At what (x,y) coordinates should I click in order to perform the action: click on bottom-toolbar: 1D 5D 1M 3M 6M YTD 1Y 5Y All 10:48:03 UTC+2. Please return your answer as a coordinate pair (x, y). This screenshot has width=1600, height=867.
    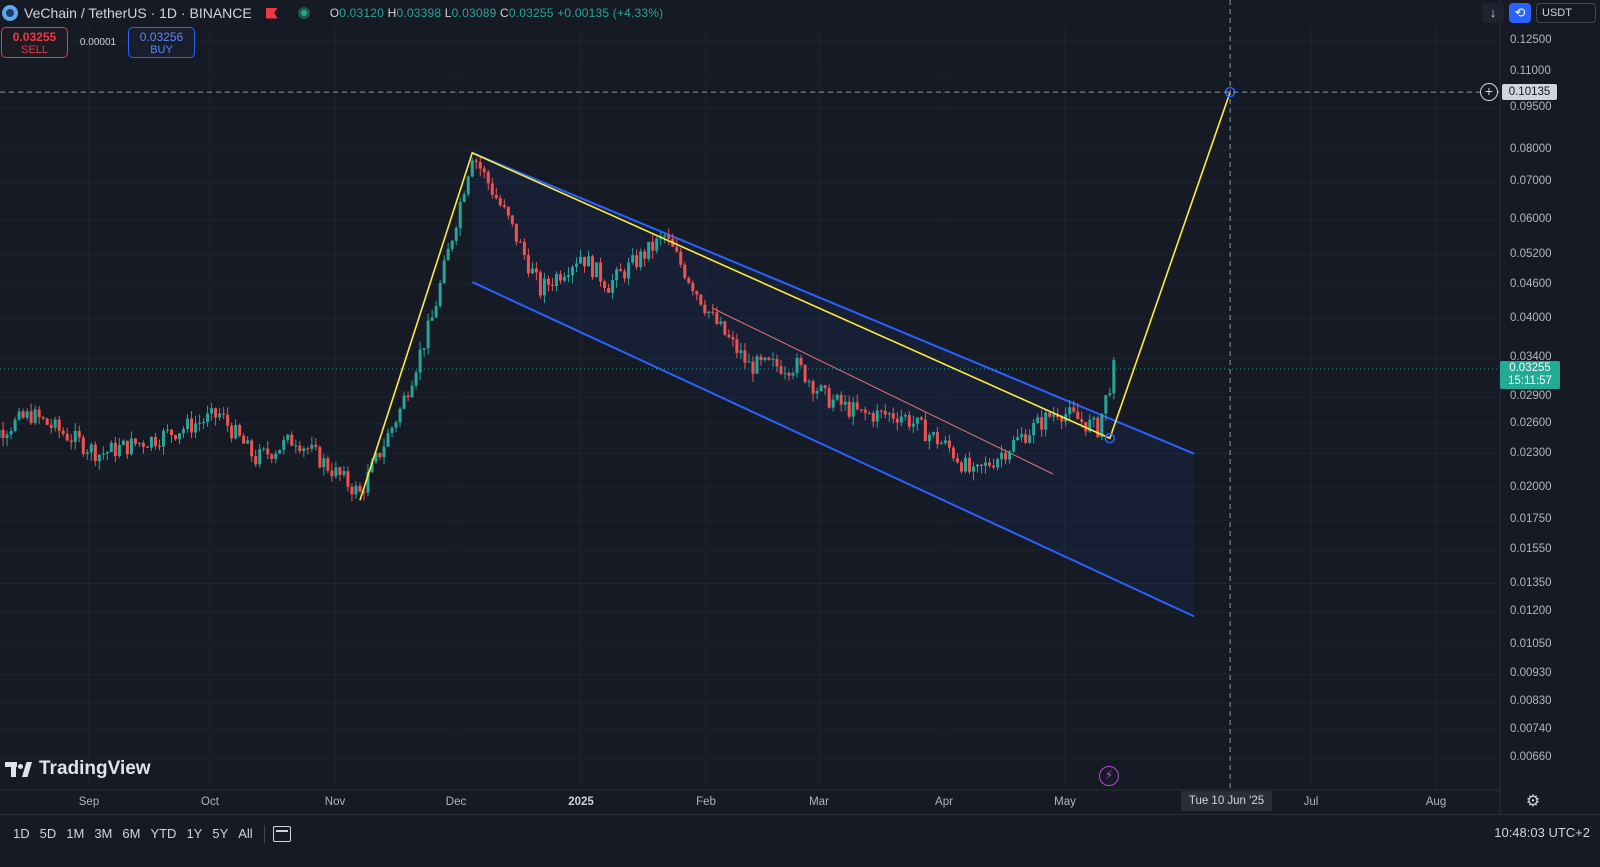
    Looking at the image, I should click on (800, 840).